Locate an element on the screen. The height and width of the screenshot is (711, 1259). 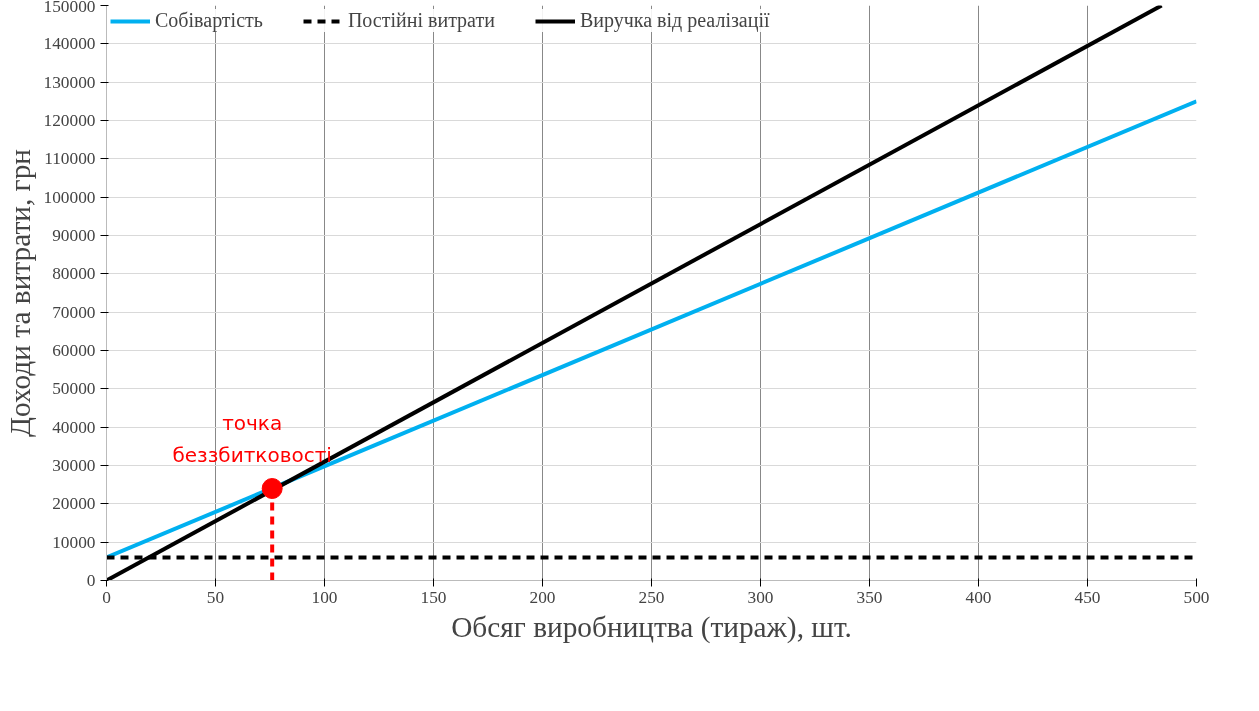
legend-label: Виручка від реалізації is located at coordinates (674, 20).